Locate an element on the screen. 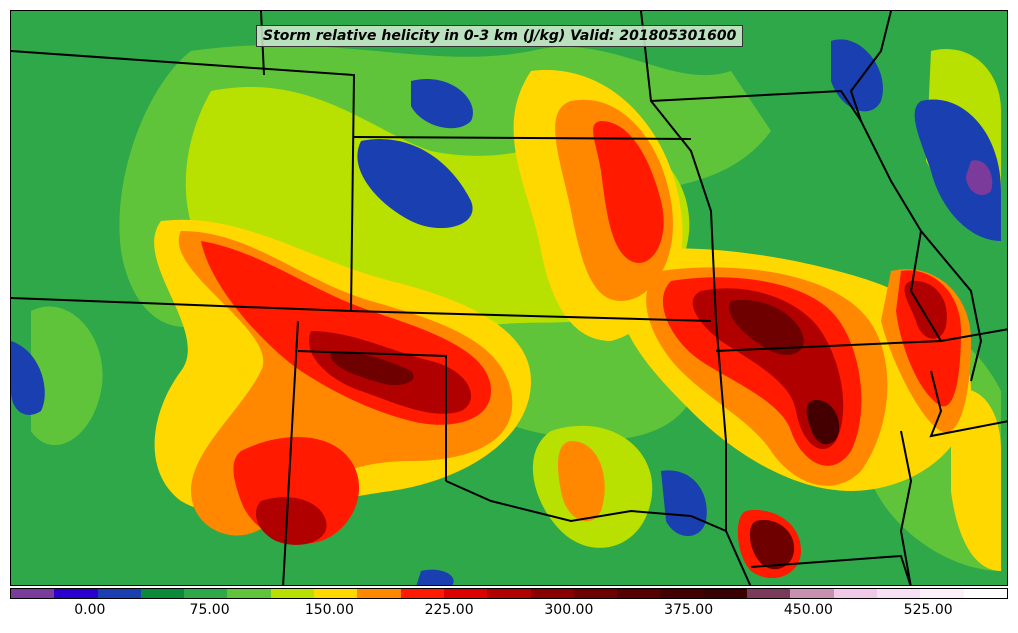 The height and width of the screenshot is (633, 1018). colorbar is located at coordinates (509, 593).